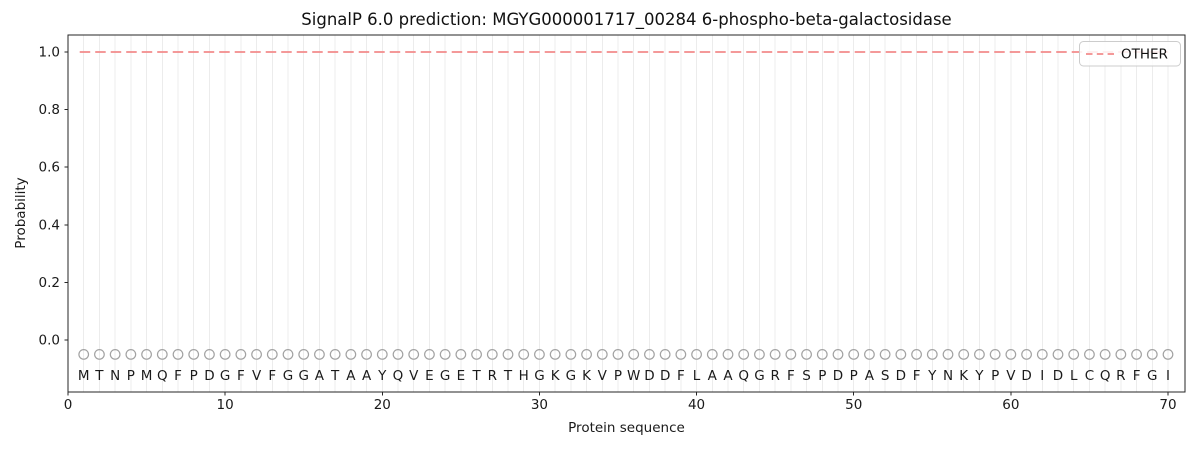 Image resolution: width=1200 pixels, height=450 pixels. What do you see at coordinates (115, 376) in the screenshot?
I see `residue-letter: N` at bounding box center [115, 376].